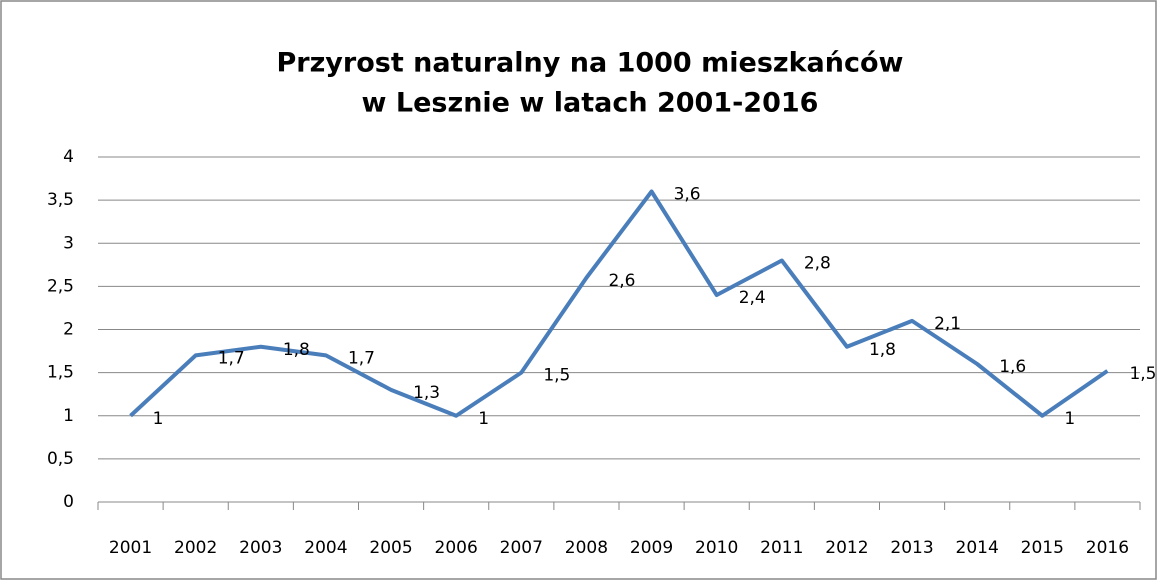  What do you see at coordinates (521, 548) in the screenshot?
I see `x-tick-label: 2007` at bounding box center [521, 548].